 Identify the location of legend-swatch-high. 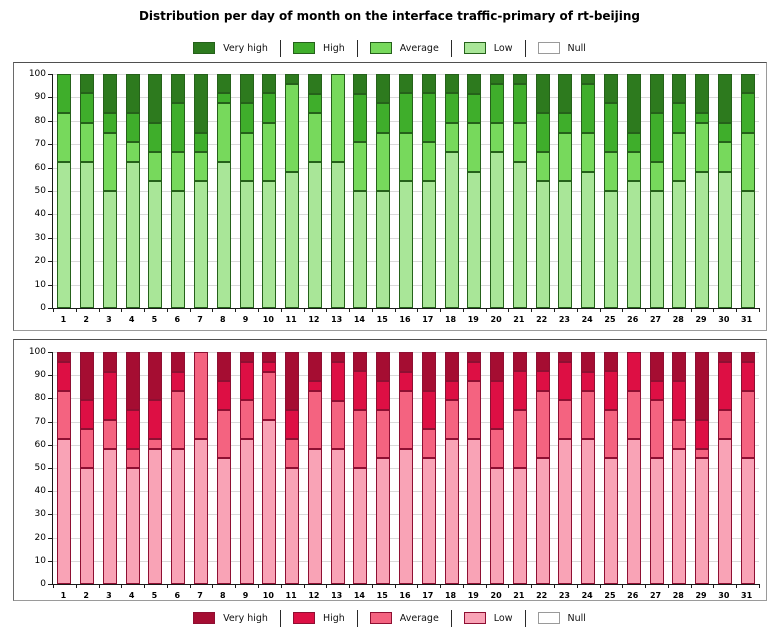
(303, 48).